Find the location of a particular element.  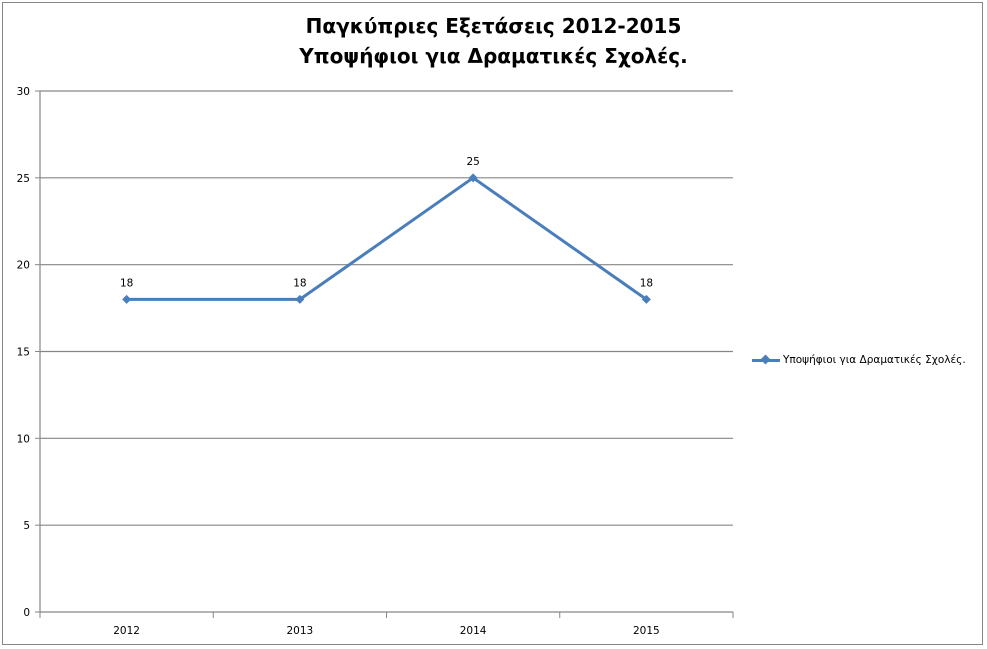

legend: Υποψήφιοι για Δραματικές Σχολές. is located at coordinates (859, 360).